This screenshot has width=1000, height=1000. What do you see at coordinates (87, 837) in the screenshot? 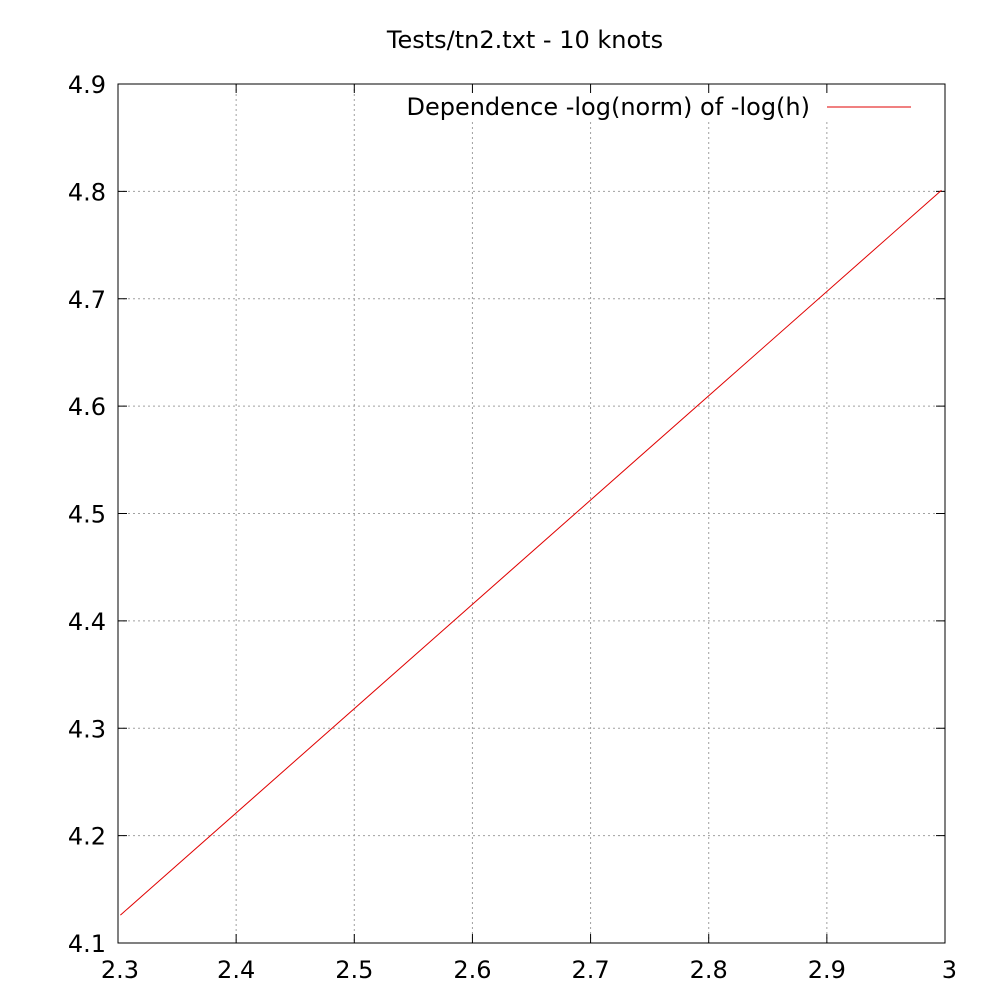
I see `y-tick-label: 4.2` at bounding box center [87, 837].